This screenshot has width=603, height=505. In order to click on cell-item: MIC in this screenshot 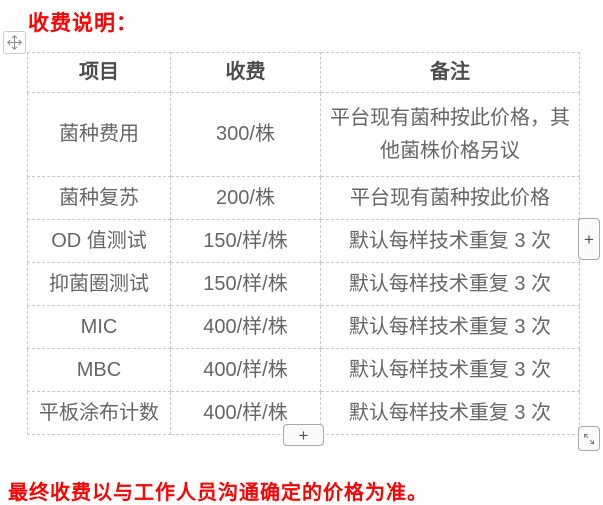, I will do `click(99, 327)`.